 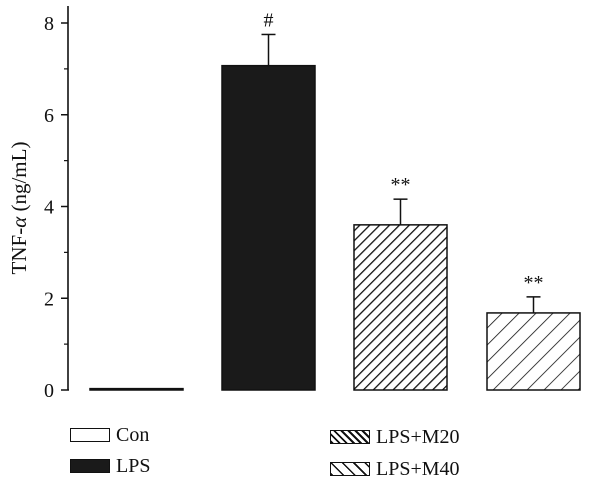 What do you see at coordinates (400, 307) in the screenshot?
I see `bar-lps-m20` at bounding box center [400, 307].